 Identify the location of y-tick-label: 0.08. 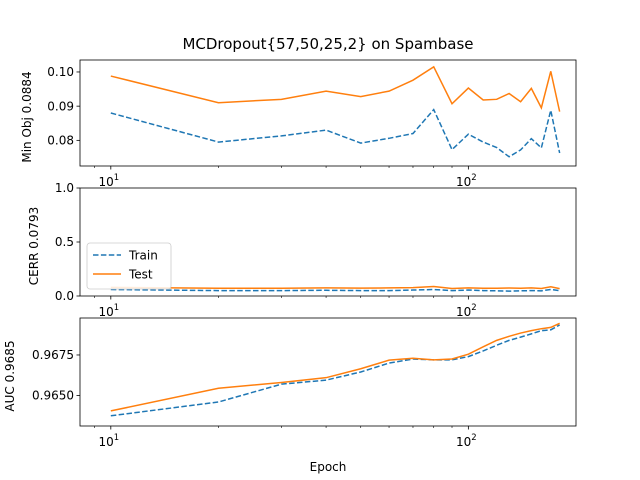
(60, 141).